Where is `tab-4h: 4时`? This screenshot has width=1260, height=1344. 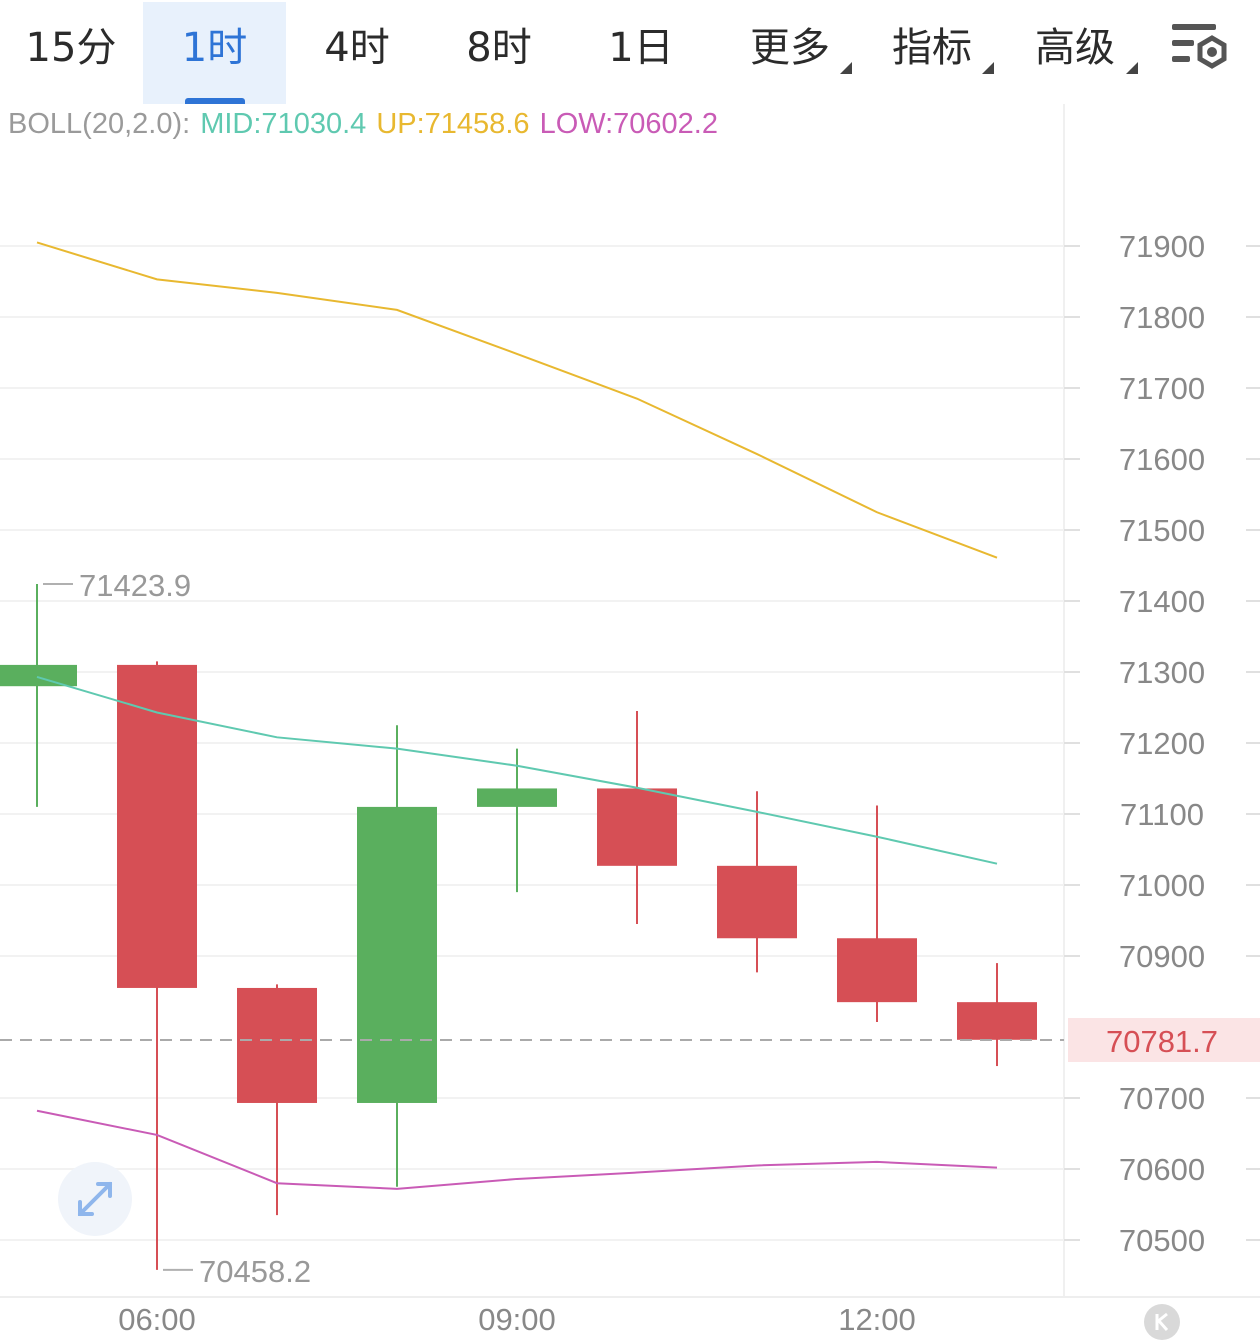
tab-4h: 4时 is located at coordinates (357, 53).